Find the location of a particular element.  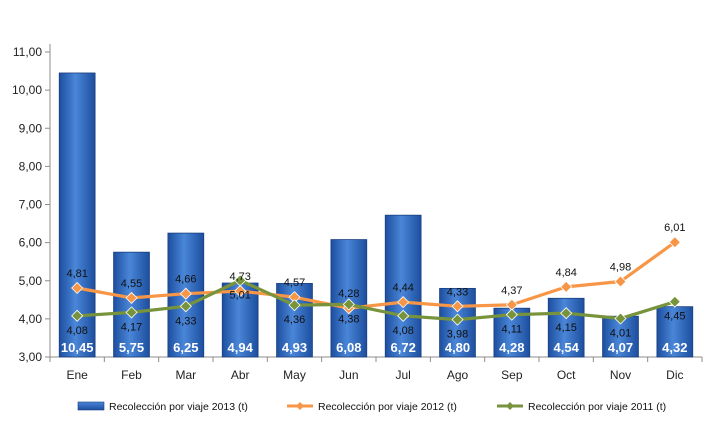

x-tick-label: Nov is located at coordinates (620, 375).